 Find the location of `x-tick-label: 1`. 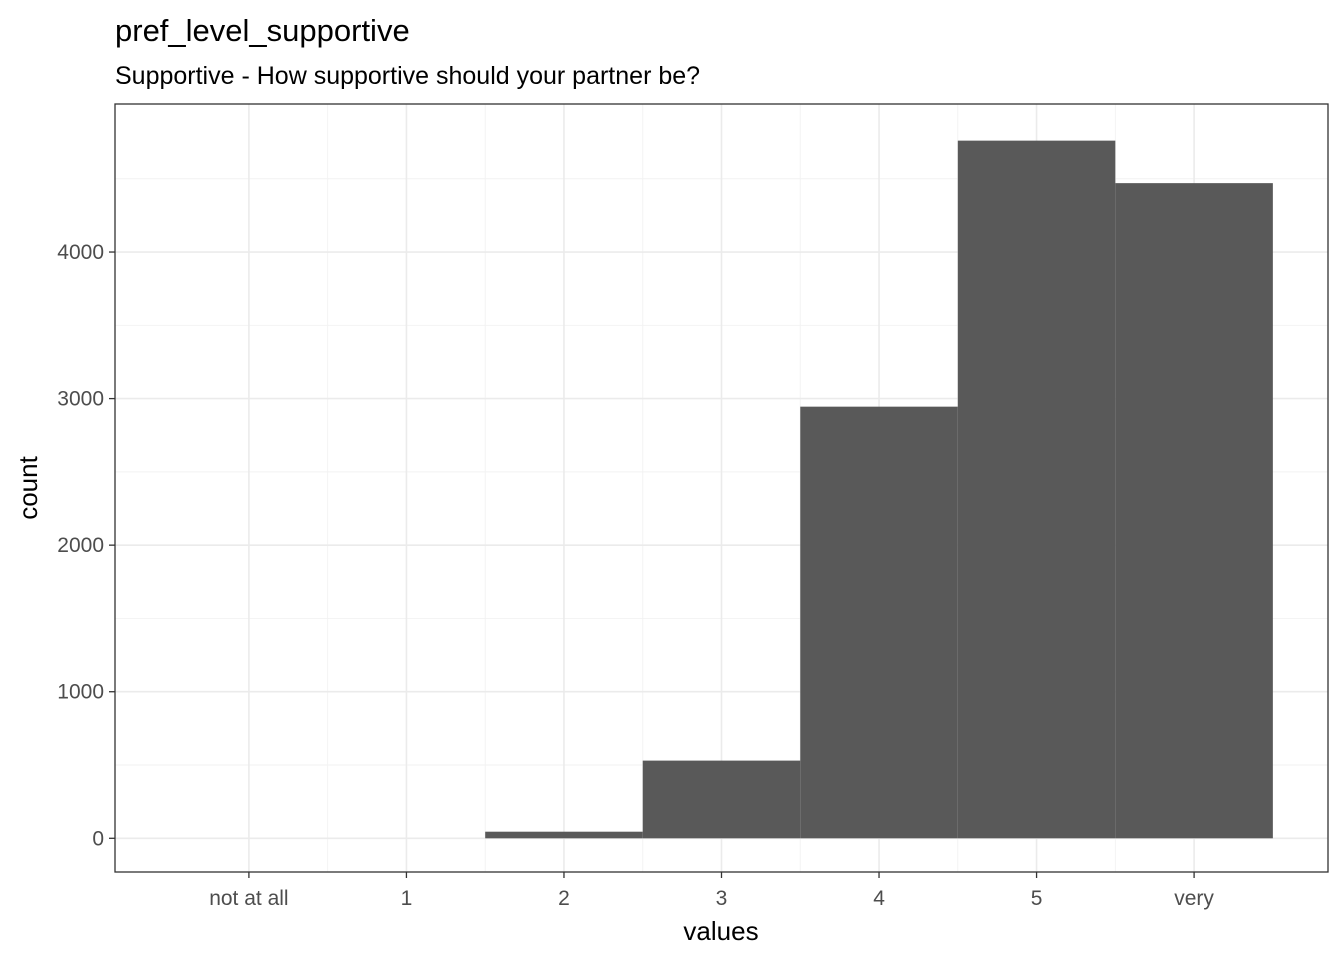

x-tick-label: 1 is located at coordinates (407, 898).